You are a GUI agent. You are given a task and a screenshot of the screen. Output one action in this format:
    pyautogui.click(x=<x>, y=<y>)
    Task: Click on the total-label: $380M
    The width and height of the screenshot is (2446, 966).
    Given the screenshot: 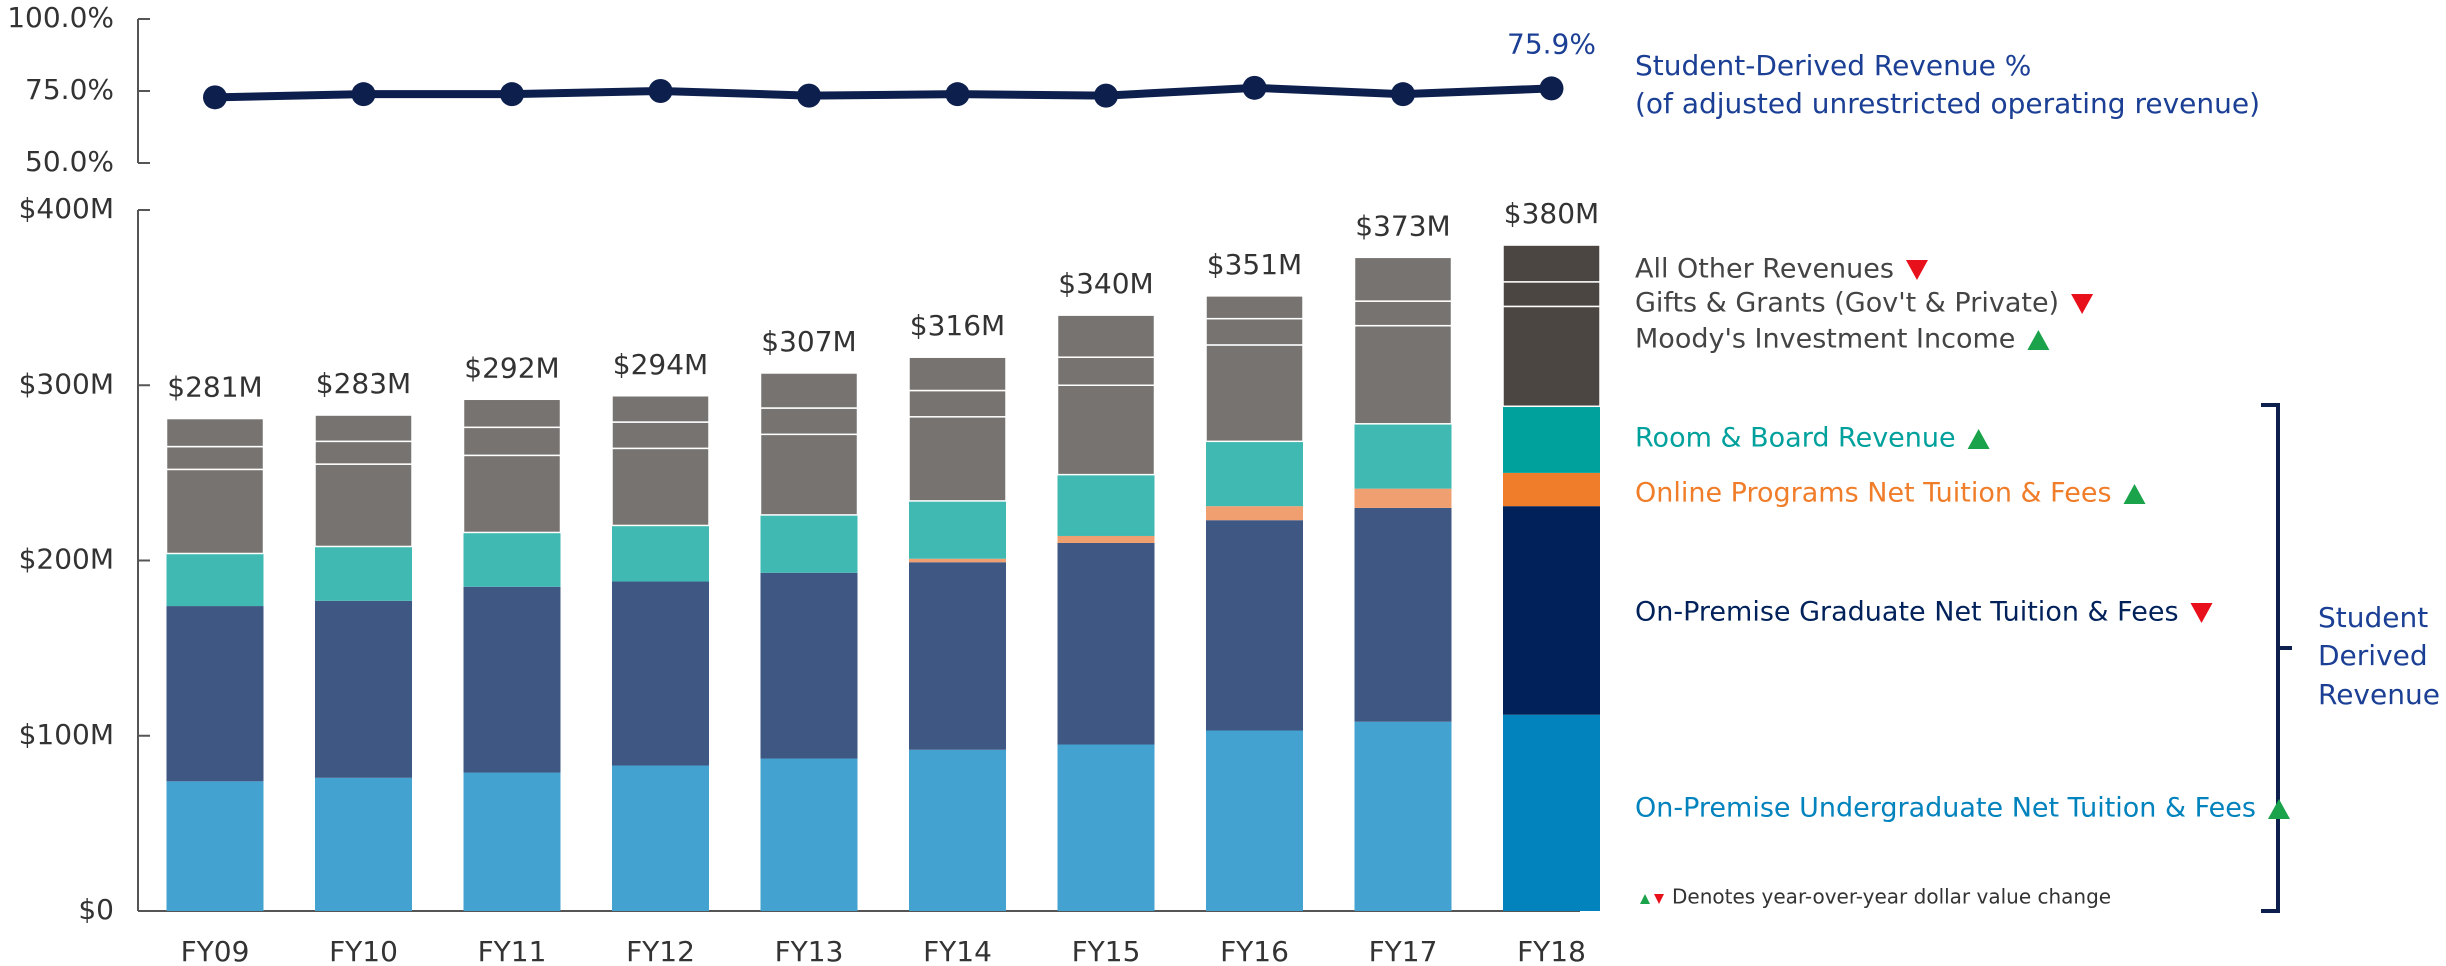 What is the action you would take?
    pyautogui.click(x=1551, y=213)
    